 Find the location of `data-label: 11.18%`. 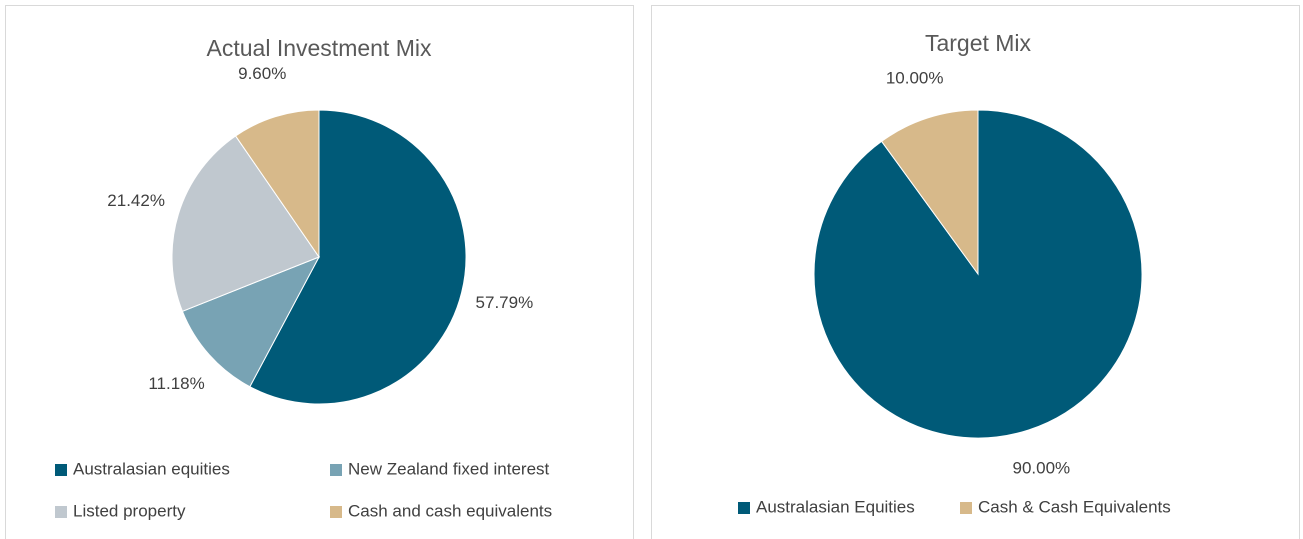

data-label: 11.18% is located at coordinates (176, 383).